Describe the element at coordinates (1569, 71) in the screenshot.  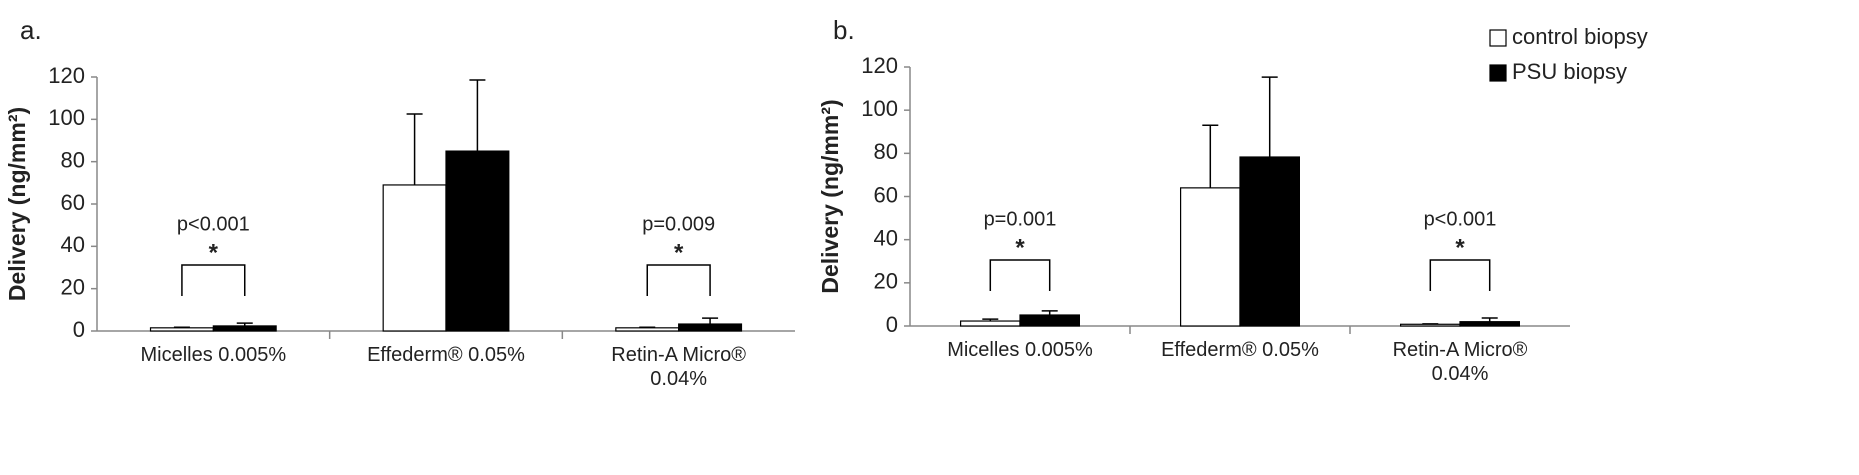
I see `legend-label: PSU biopsy` at that location.